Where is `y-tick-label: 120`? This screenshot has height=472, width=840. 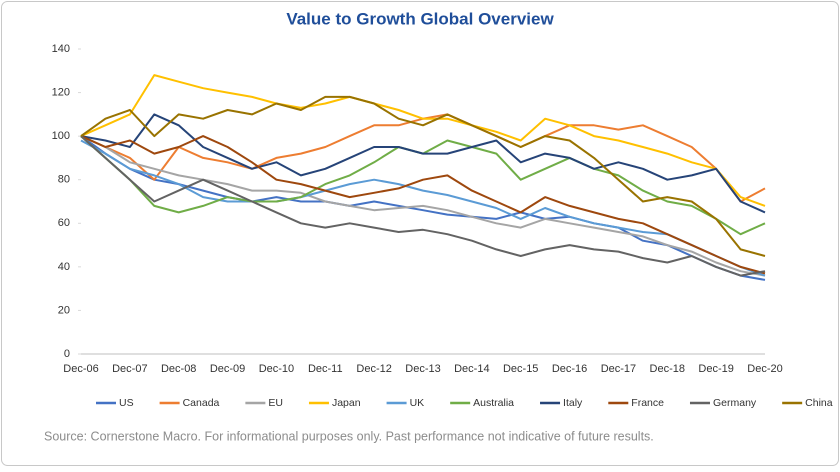 y-tick-label: 120 is located at coordinates (61, 92).